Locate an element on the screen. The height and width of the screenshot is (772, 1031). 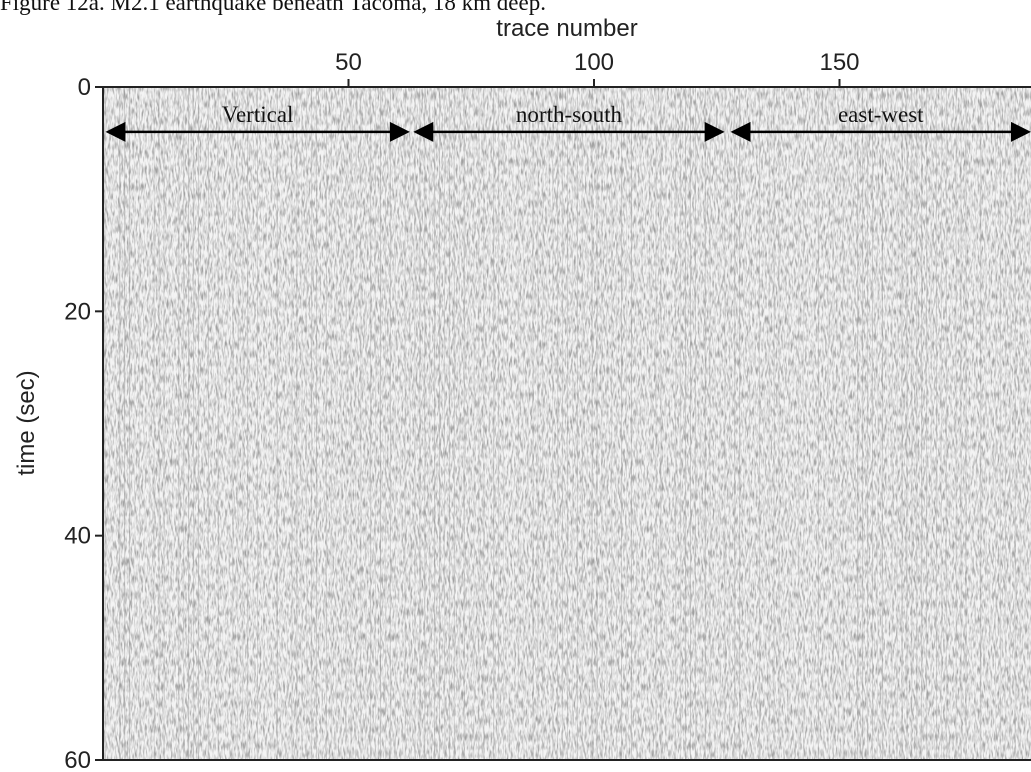
y-tick-label: 0 is located at coordinates (84, 87).